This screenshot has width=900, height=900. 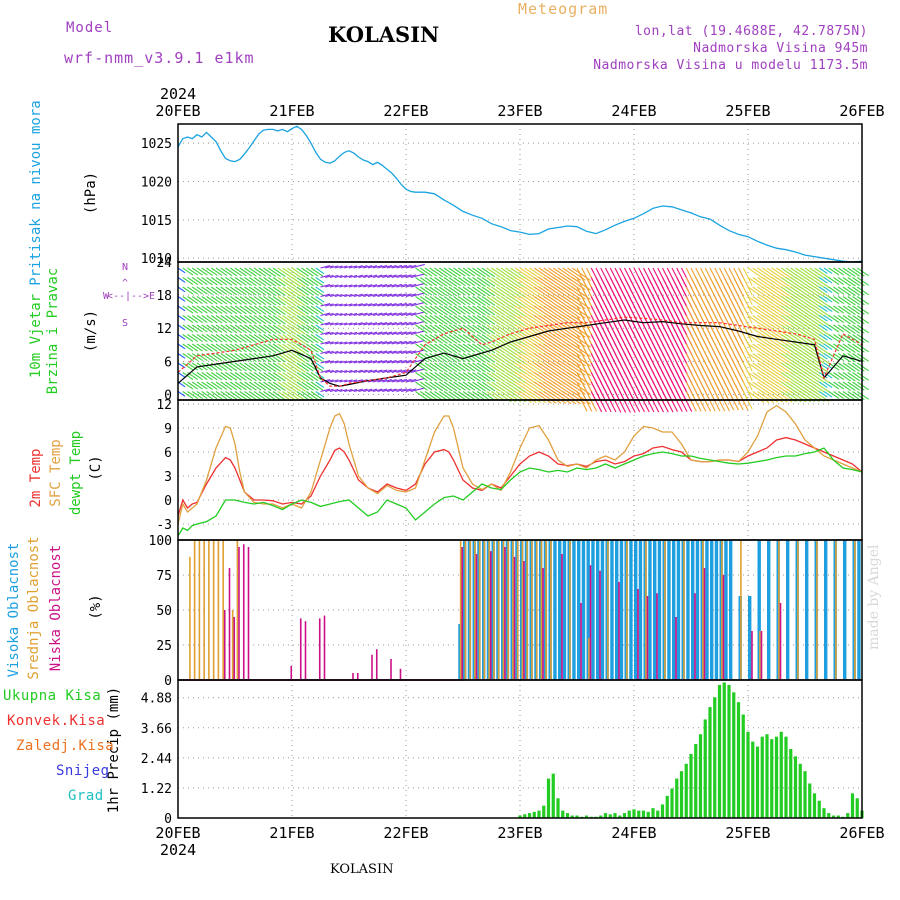 I want to click on temp-ylabel-dewpt: dewpt Temp, so click(x=76, y=473).